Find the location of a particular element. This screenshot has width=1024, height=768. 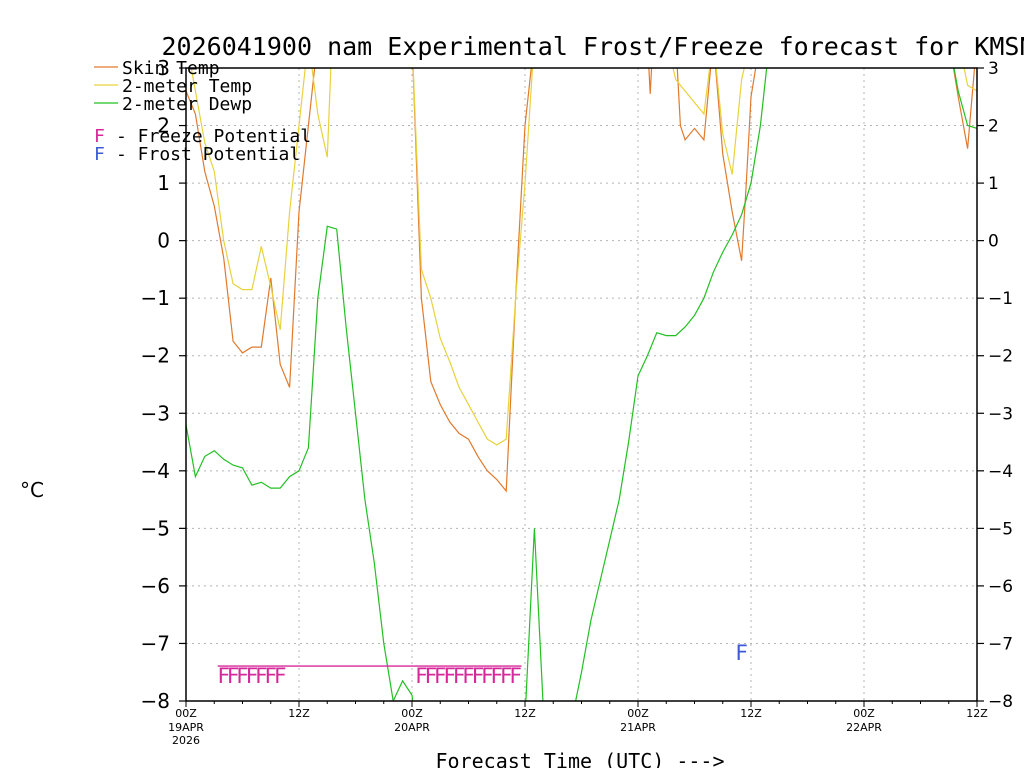

y-tick-label-right: 0 is located at coordinates (993, 242).